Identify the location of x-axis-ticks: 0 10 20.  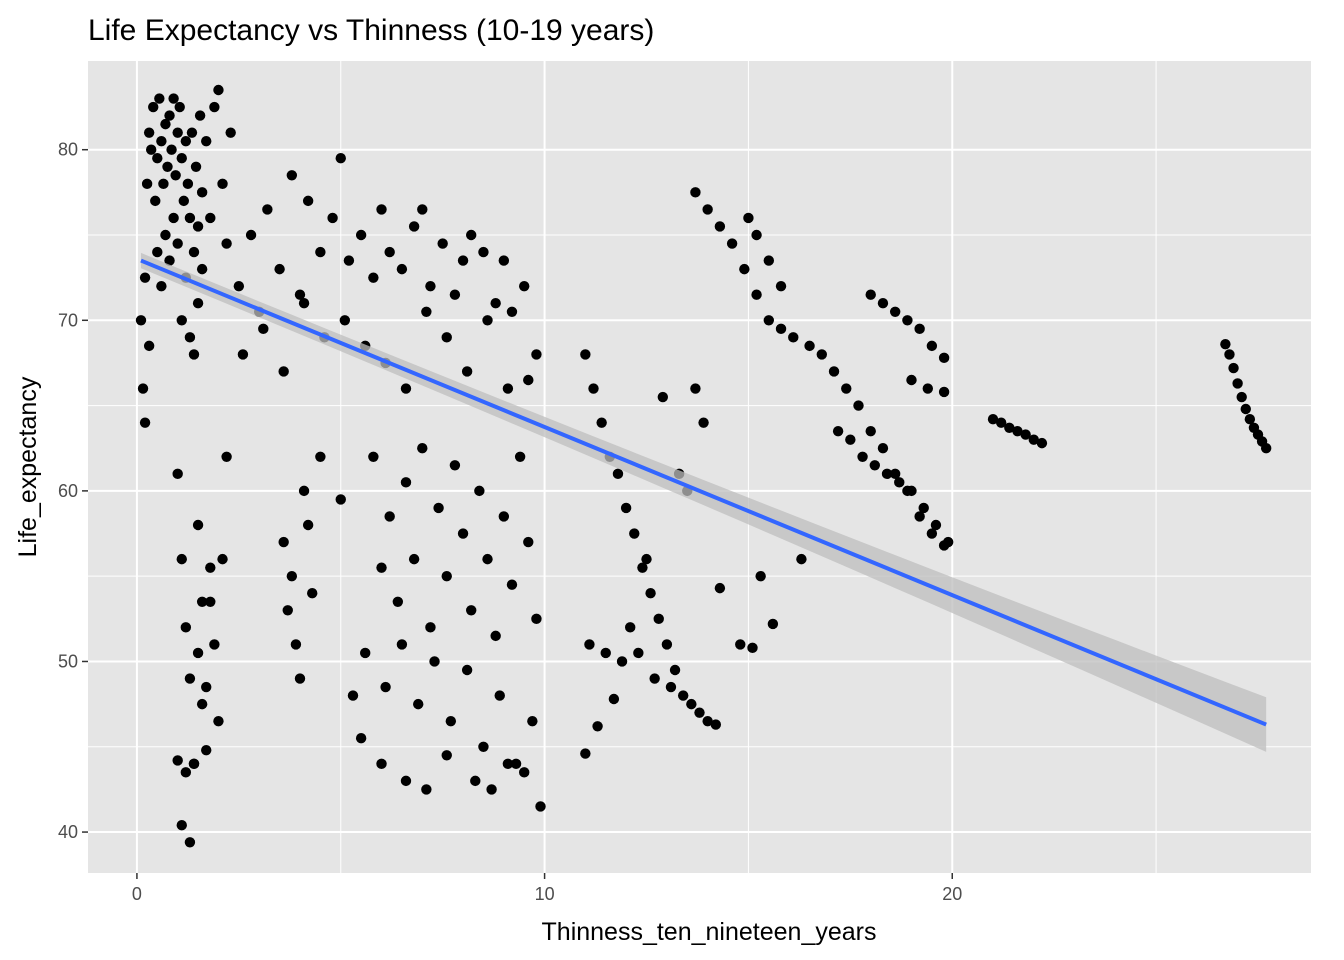
(547, 888).